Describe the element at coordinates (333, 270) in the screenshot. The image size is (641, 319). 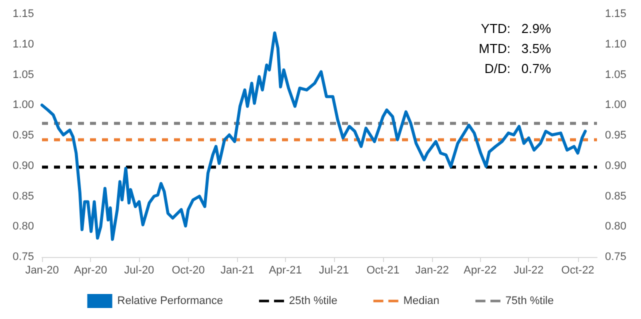
I see `x-tick-label: Jul-21` at that location.